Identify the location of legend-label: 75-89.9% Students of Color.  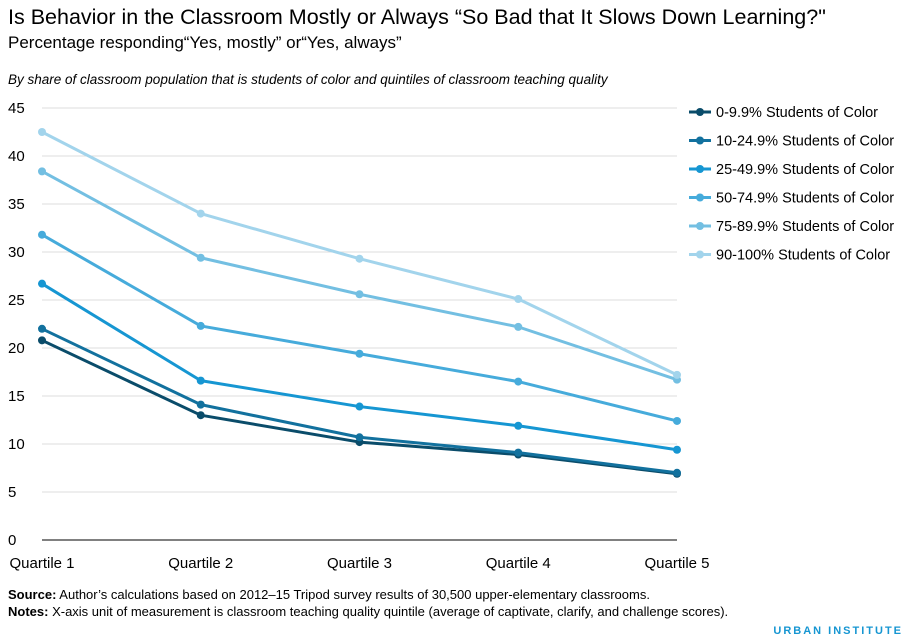
(805, 227).